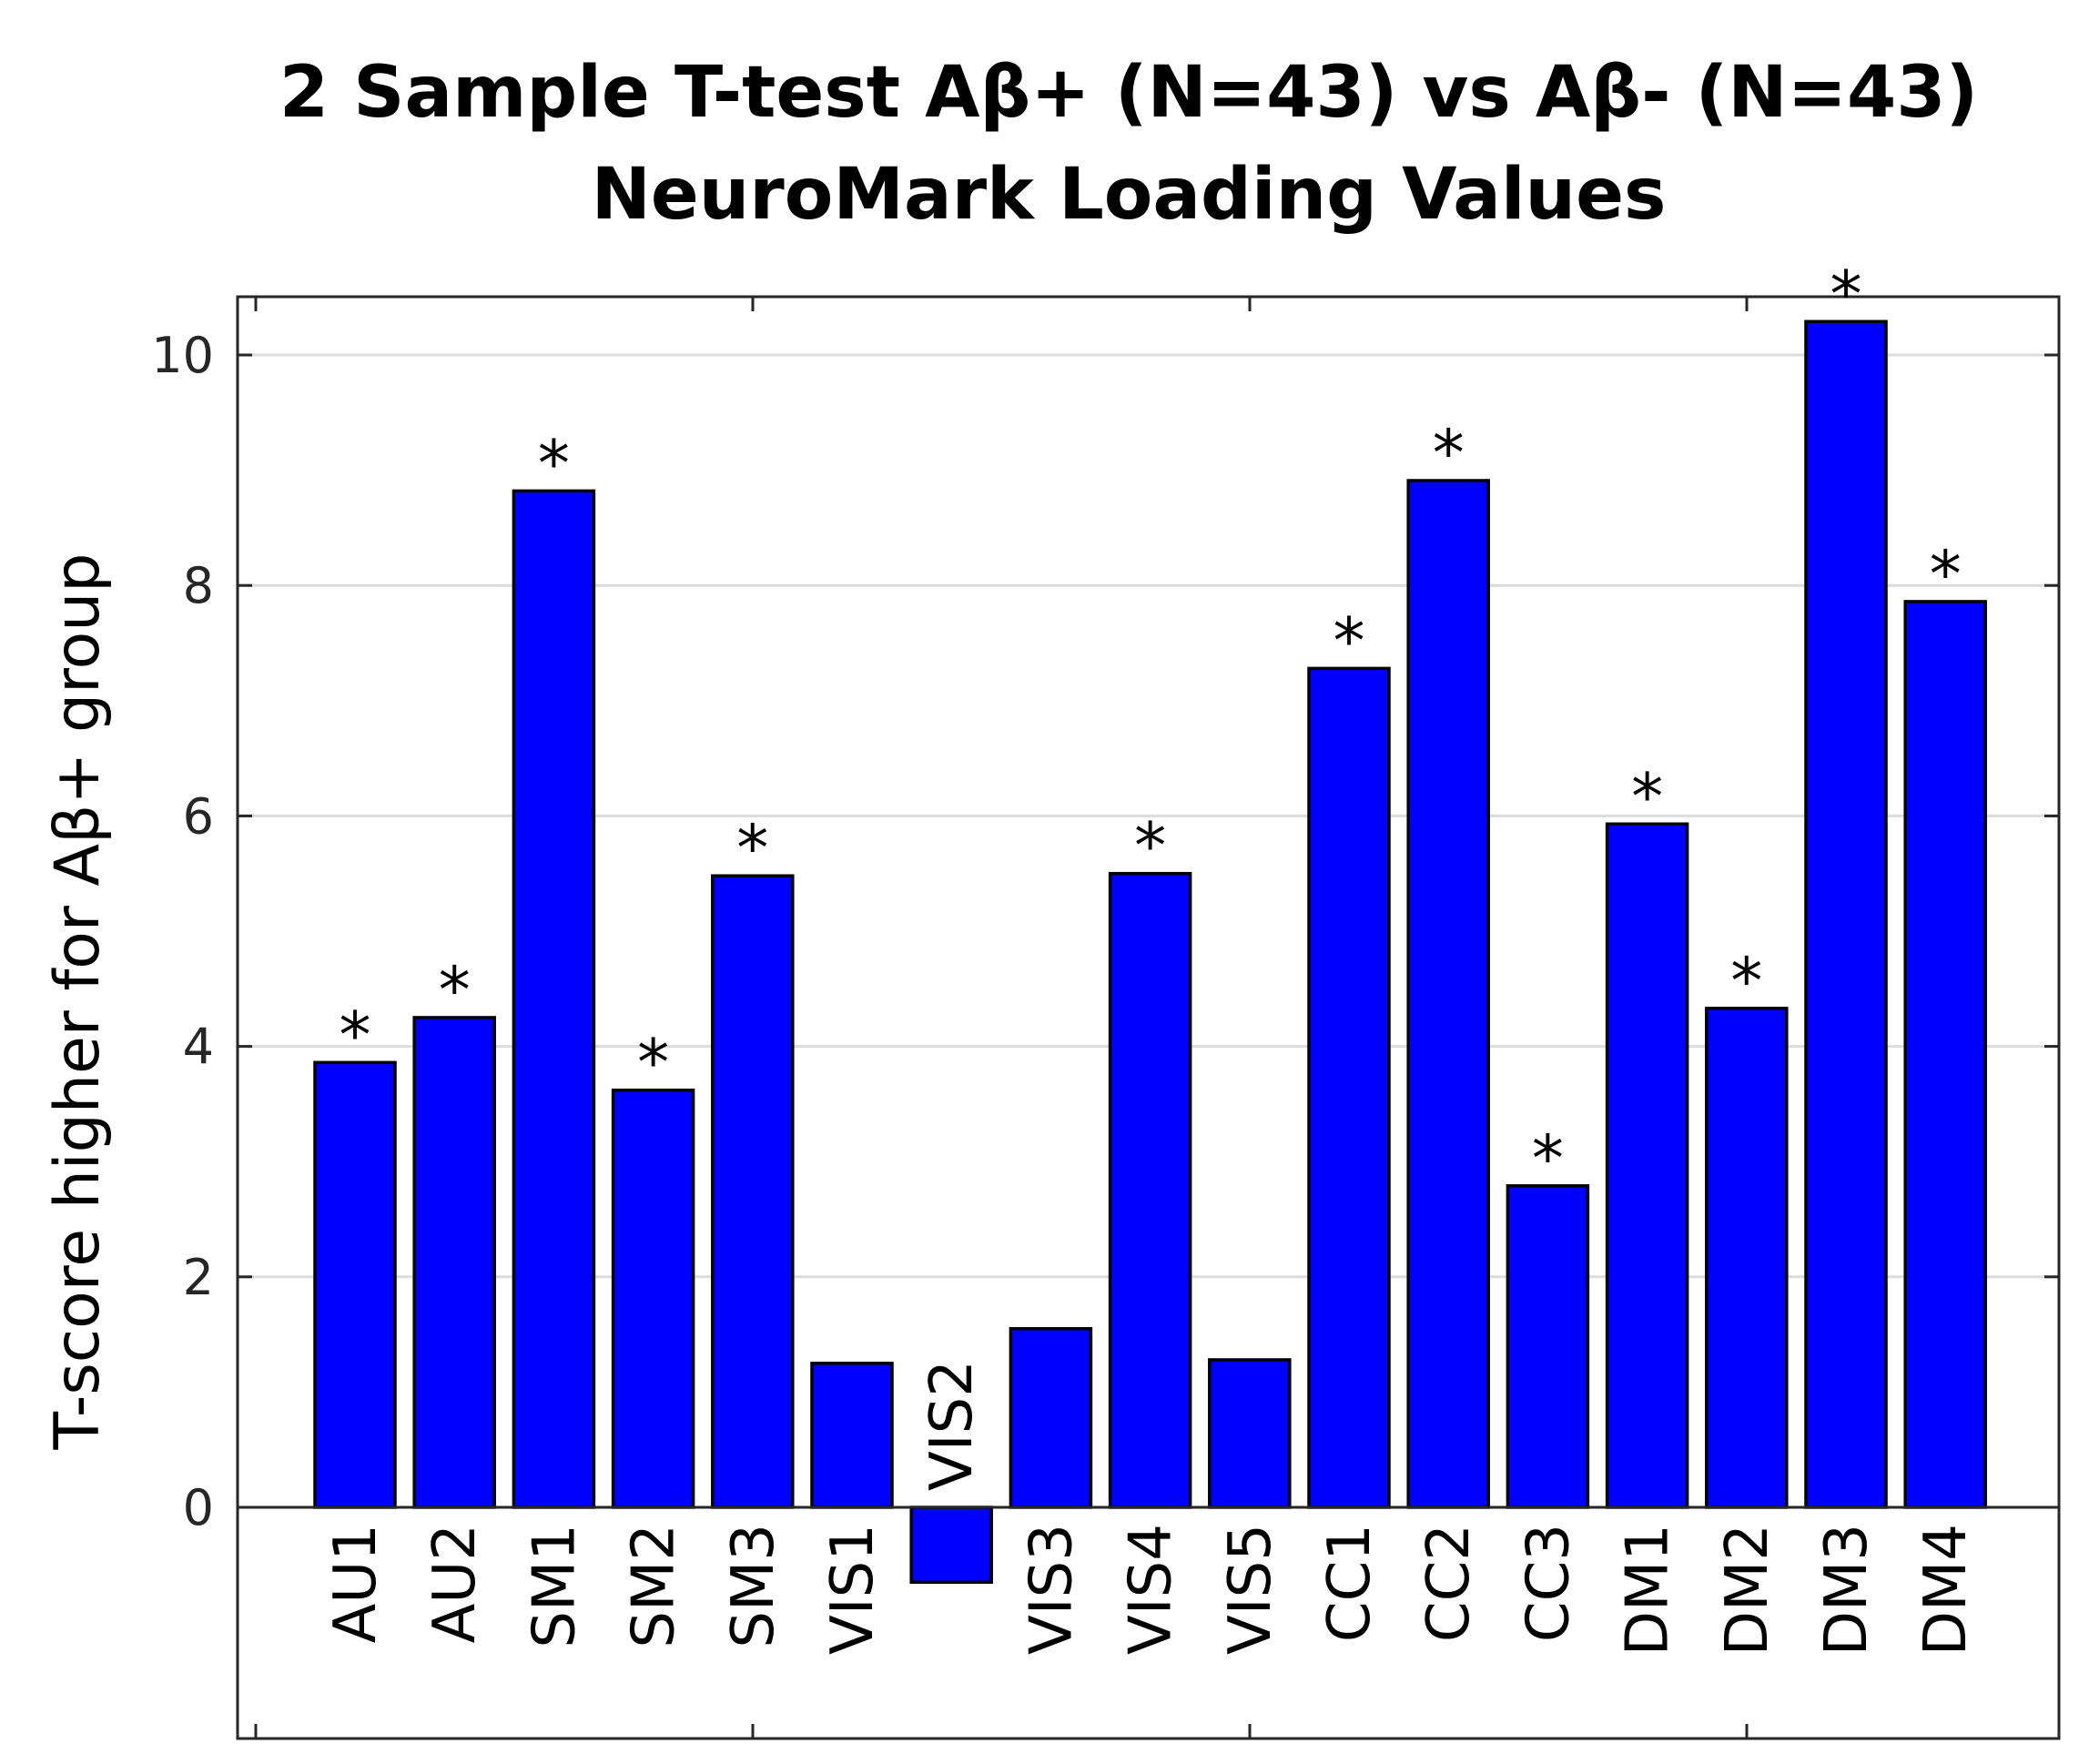 This screenshot has width=2089, height=1764. I want to click on category-label: DM4, so click(1946, 1590).